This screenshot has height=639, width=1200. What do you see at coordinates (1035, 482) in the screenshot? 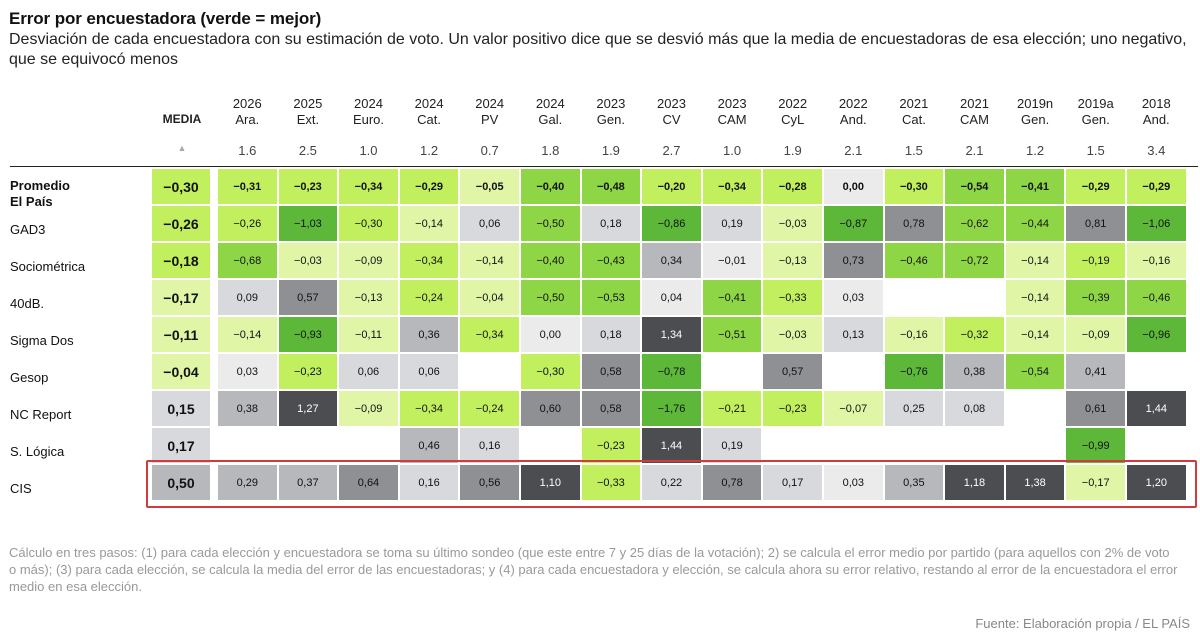
I see `heat-cell: 1,38` at bounding box center [1035, 482].